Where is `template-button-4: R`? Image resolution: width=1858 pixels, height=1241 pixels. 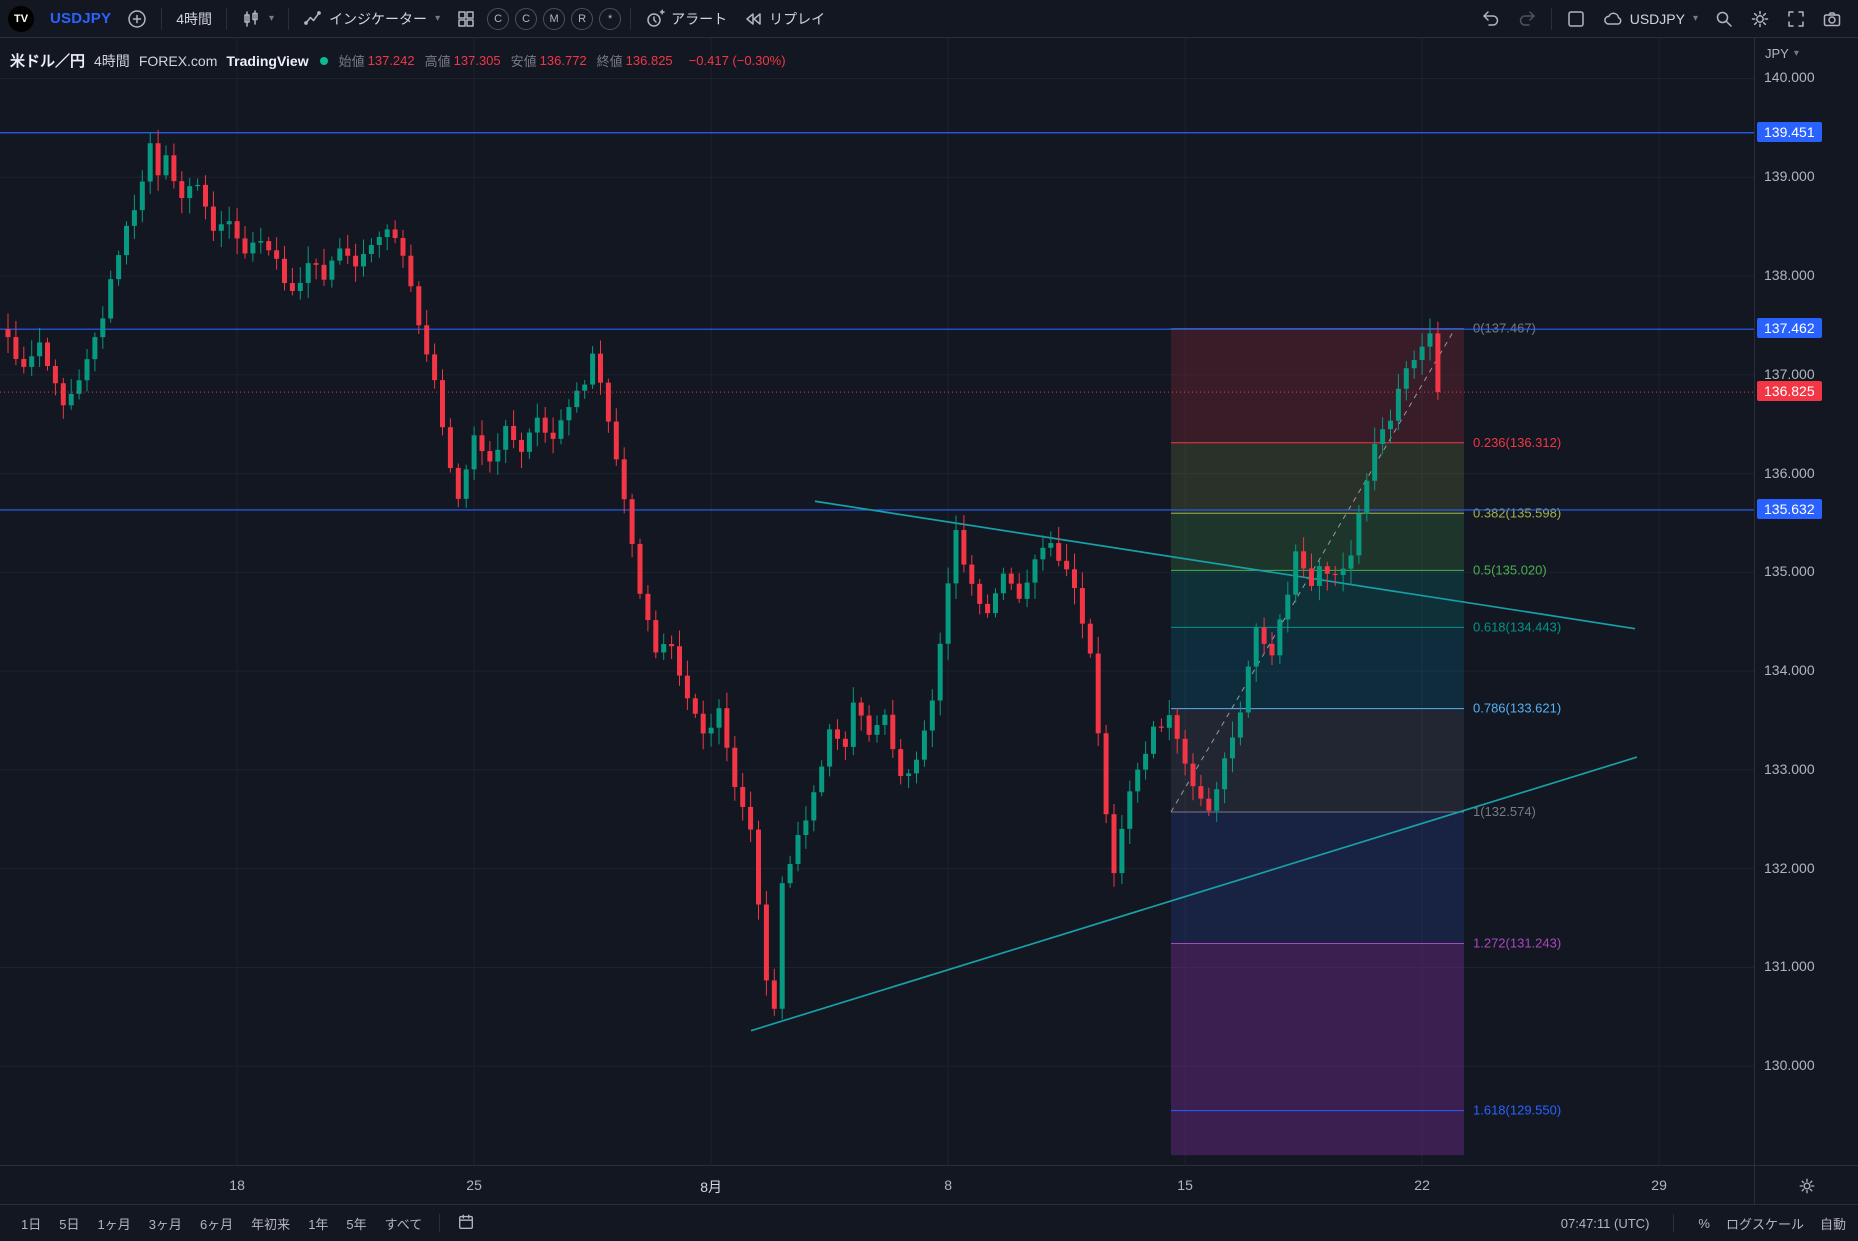 template-button-4: R is located at coordinates (582, 18).